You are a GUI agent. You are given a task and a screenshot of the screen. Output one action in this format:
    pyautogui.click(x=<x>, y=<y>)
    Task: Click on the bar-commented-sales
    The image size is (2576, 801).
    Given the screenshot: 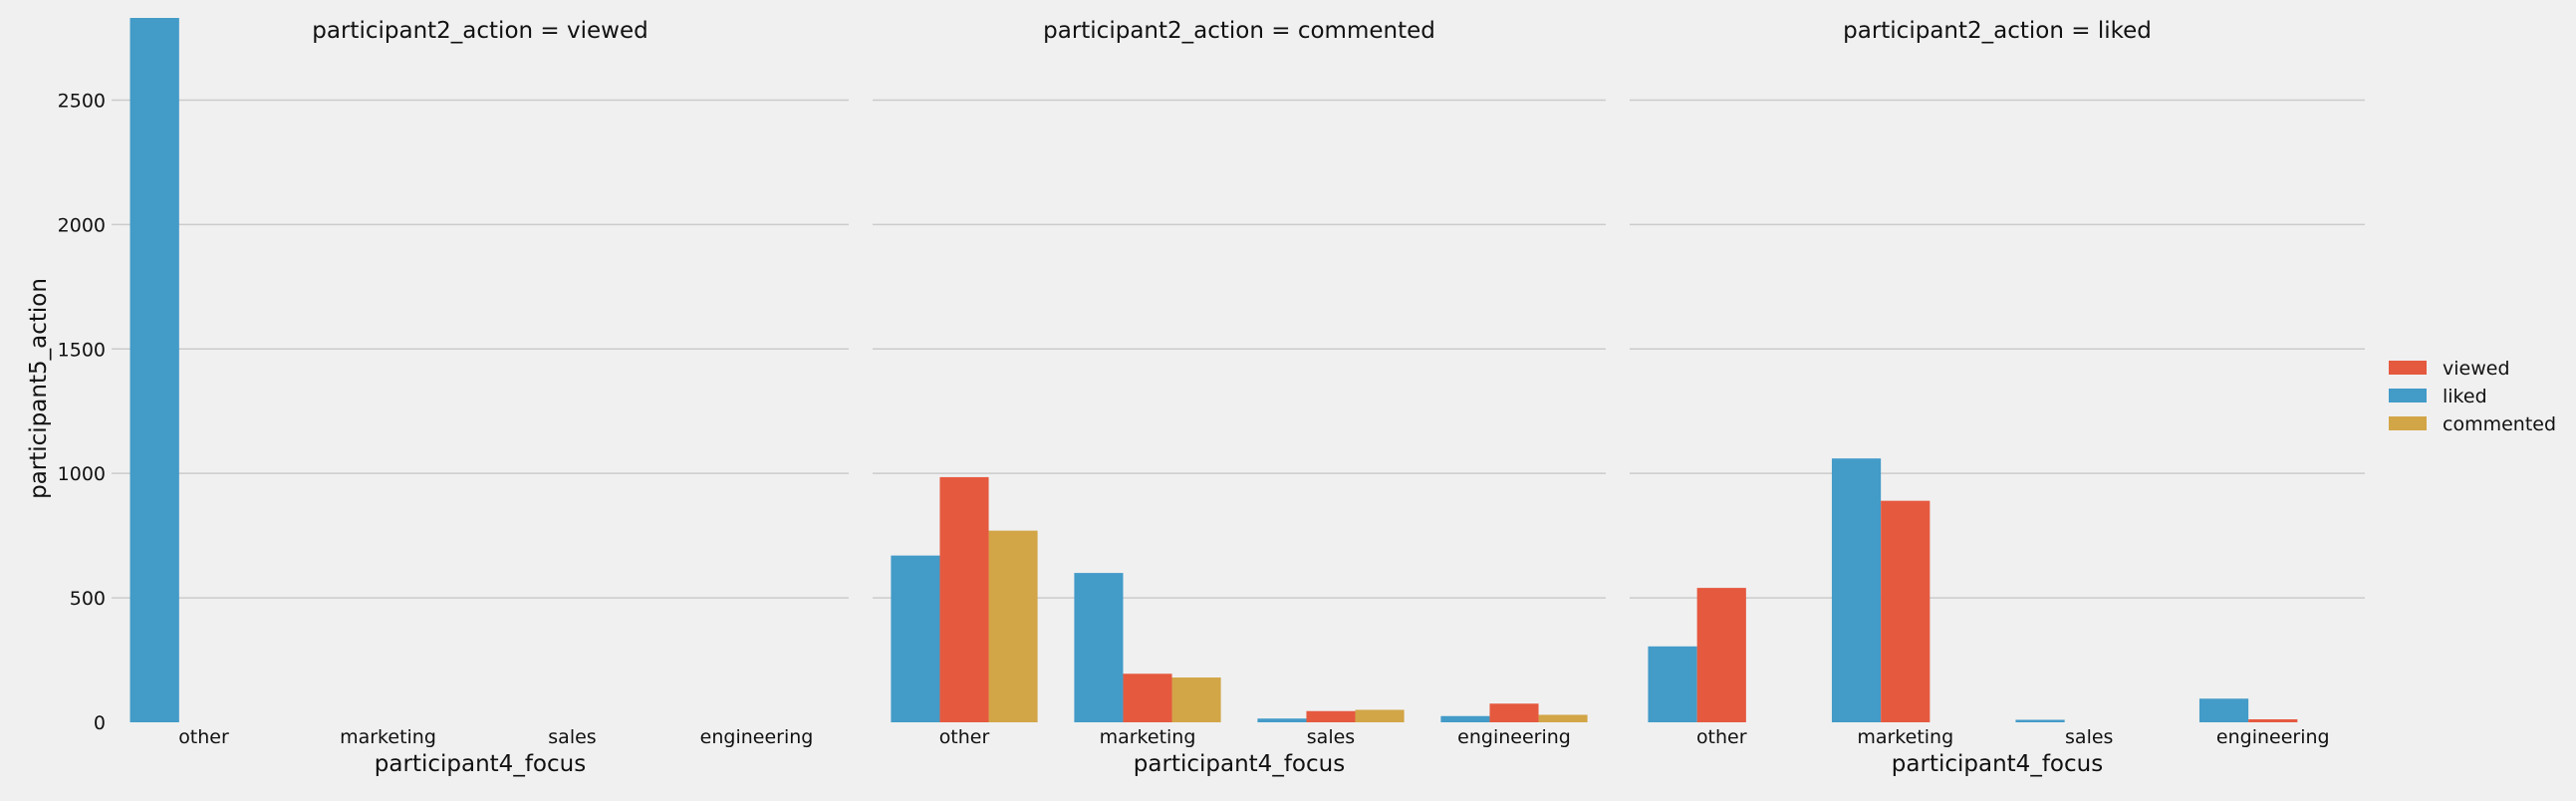 What is the action you would take?
    pyautogui.click(x=1380, y=715)
    